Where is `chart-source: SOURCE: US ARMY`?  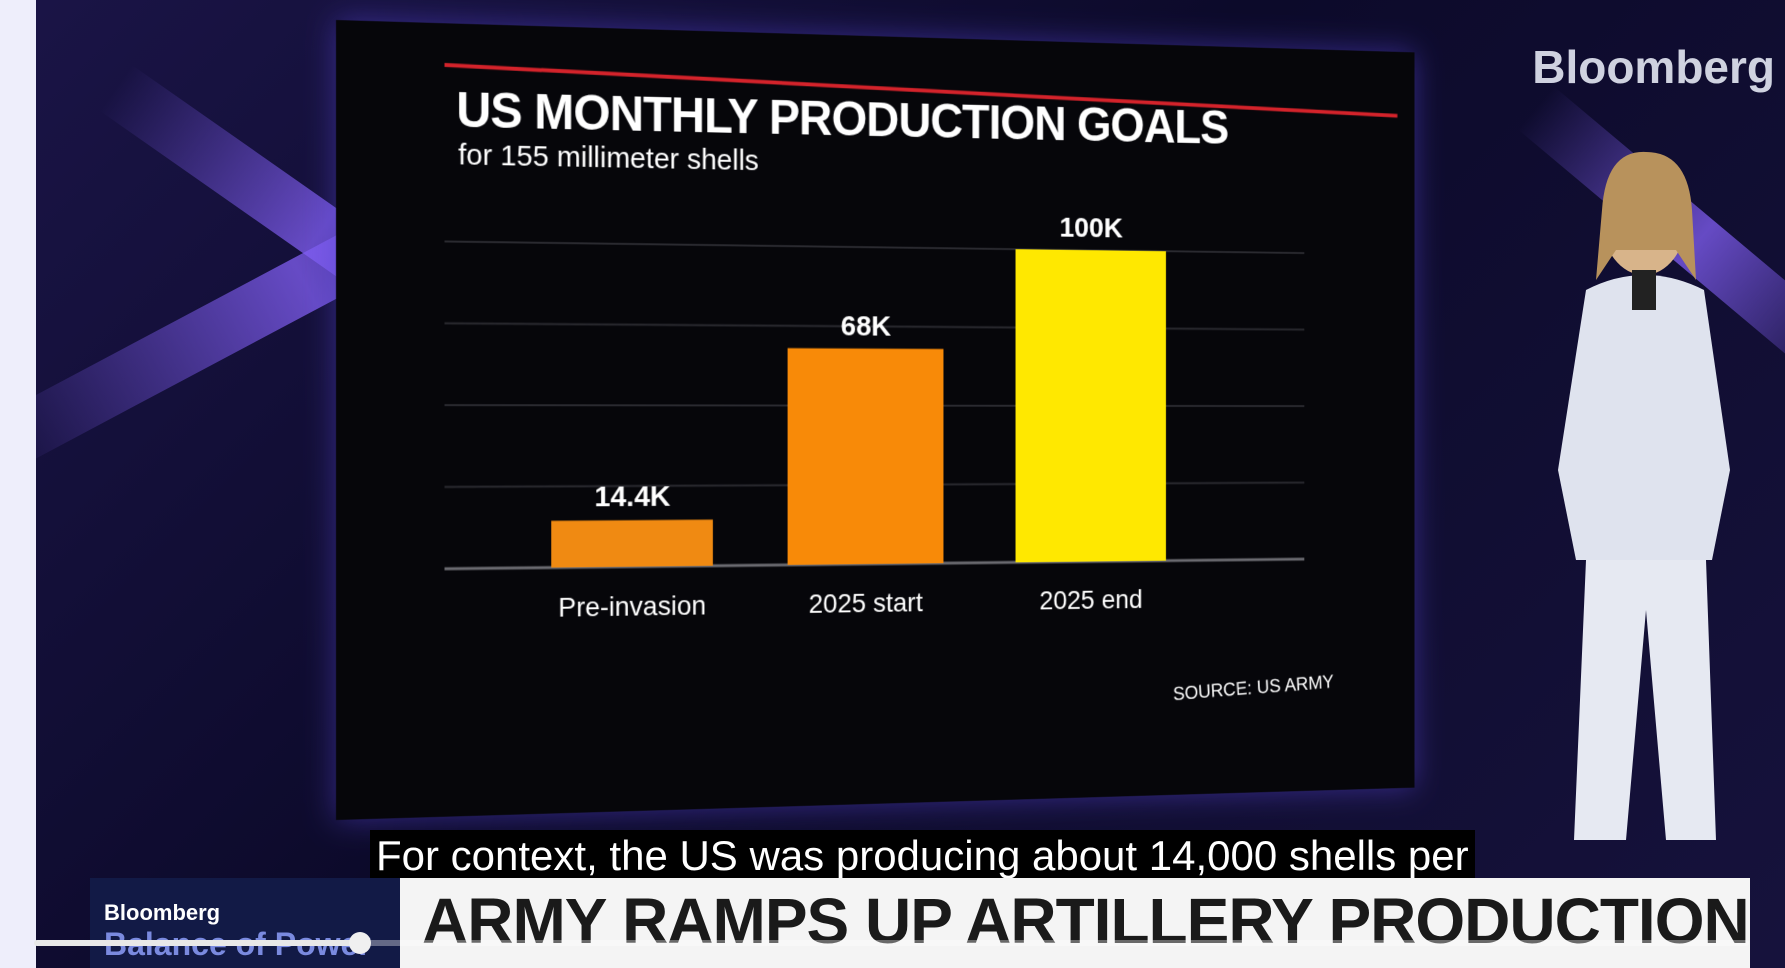 chart-source: SOURCE: US ARMY is located at coordinates (1254, 689).